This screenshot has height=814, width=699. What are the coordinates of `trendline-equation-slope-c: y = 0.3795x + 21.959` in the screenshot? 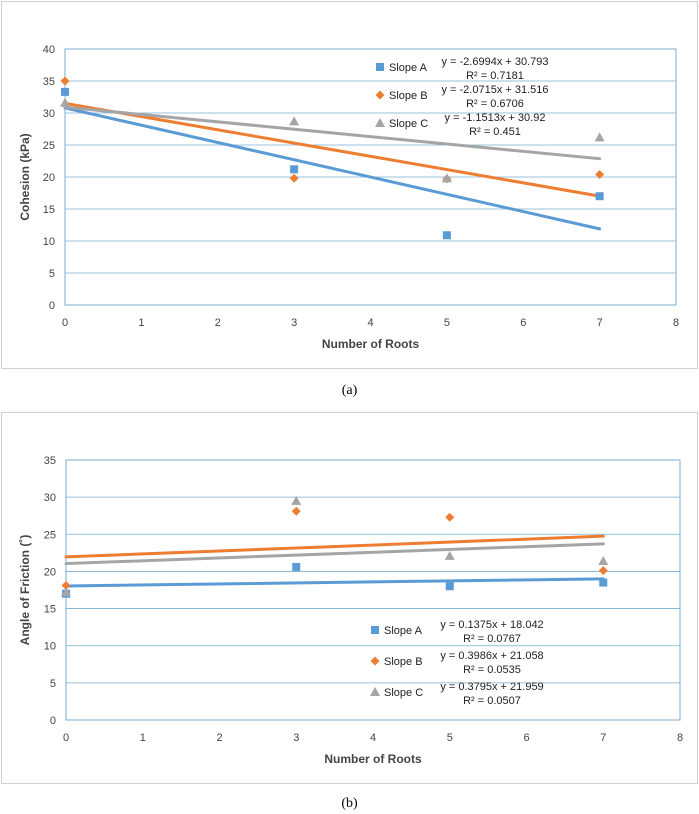 It's located at (491, 687).